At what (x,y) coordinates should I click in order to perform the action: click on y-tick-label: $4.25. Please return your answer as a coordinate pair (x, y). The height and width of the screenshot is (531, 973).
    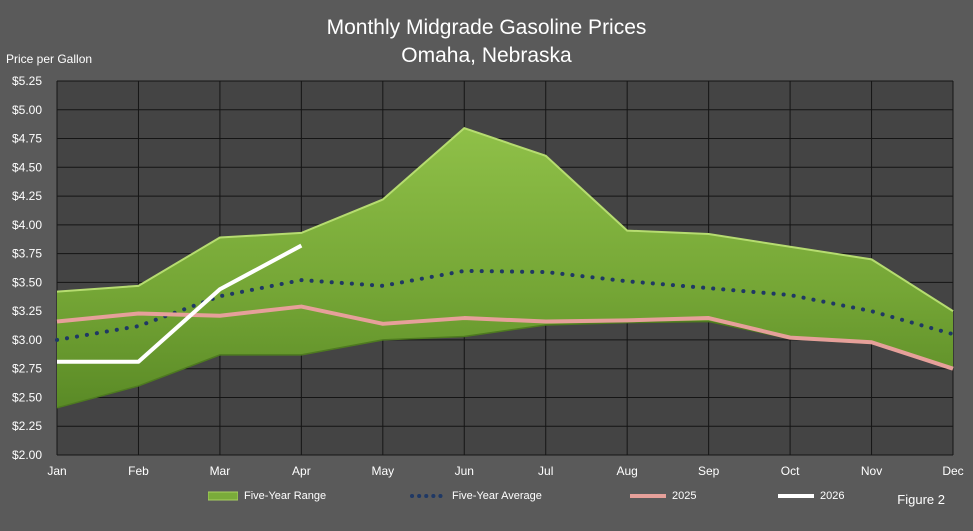
    Looking at the image, I should click on (27, 196).